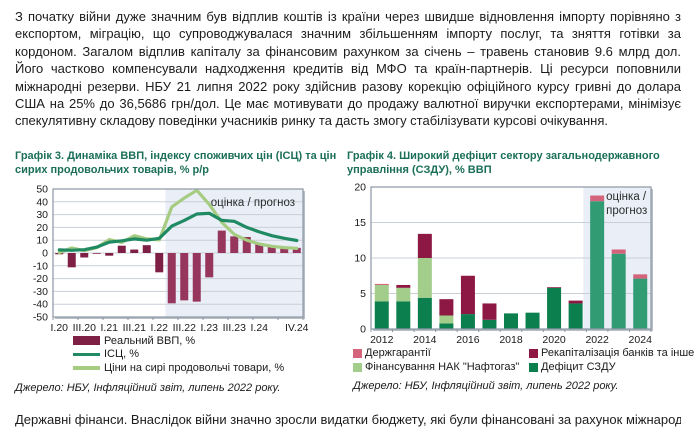  I want to click on svg-text: 2022, so click(597, 339).